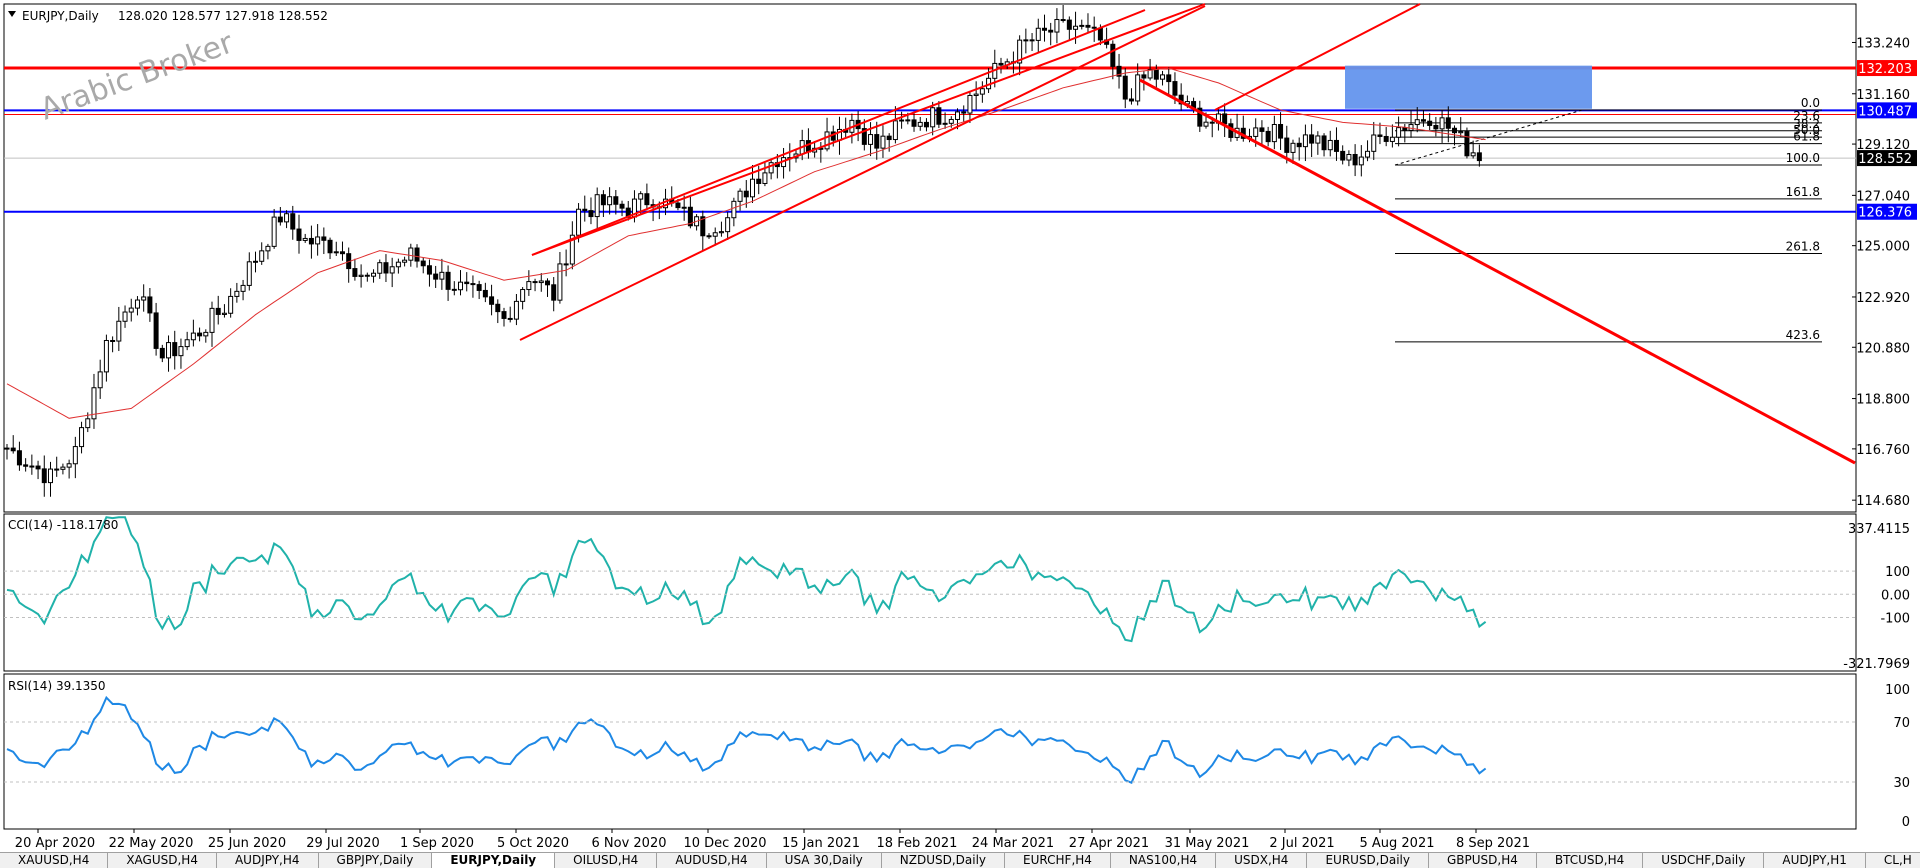 The width and height of the screenshot is (1920, 868). I want to click on tab-nzdusd-daily: NZDUSD,Daily, so click(944, 860).